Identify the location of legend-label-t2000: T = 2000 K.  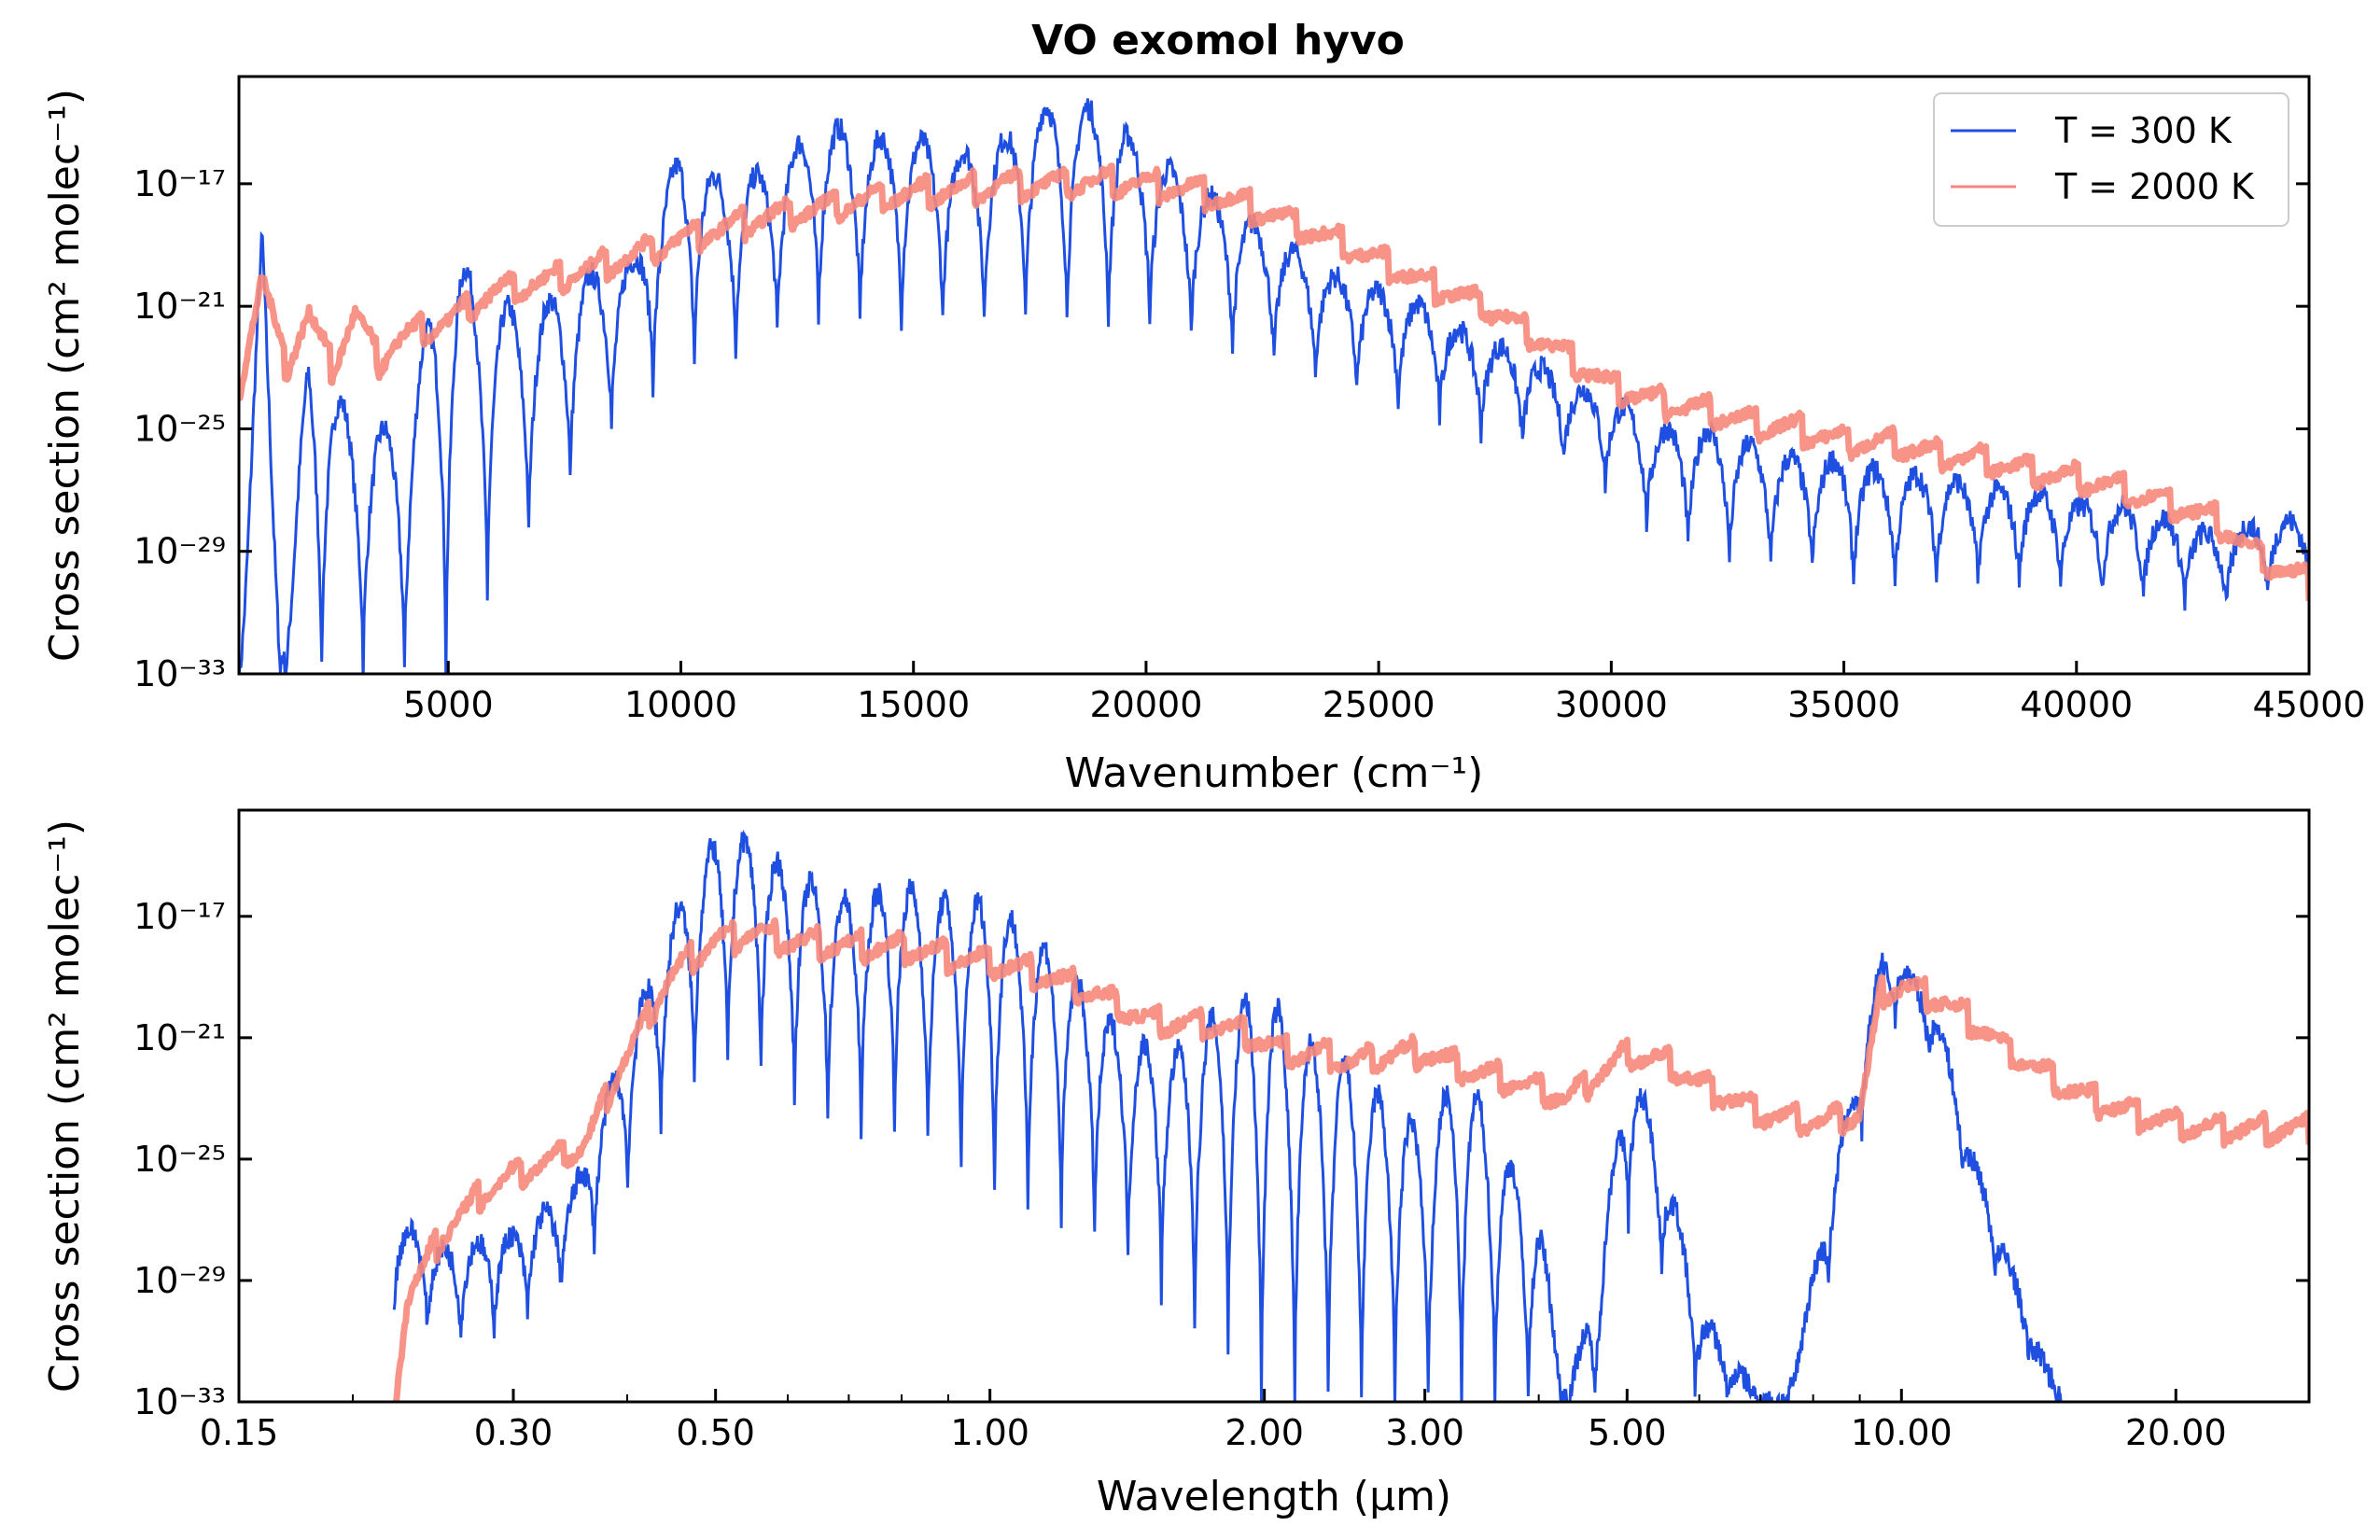
(2154, 186).